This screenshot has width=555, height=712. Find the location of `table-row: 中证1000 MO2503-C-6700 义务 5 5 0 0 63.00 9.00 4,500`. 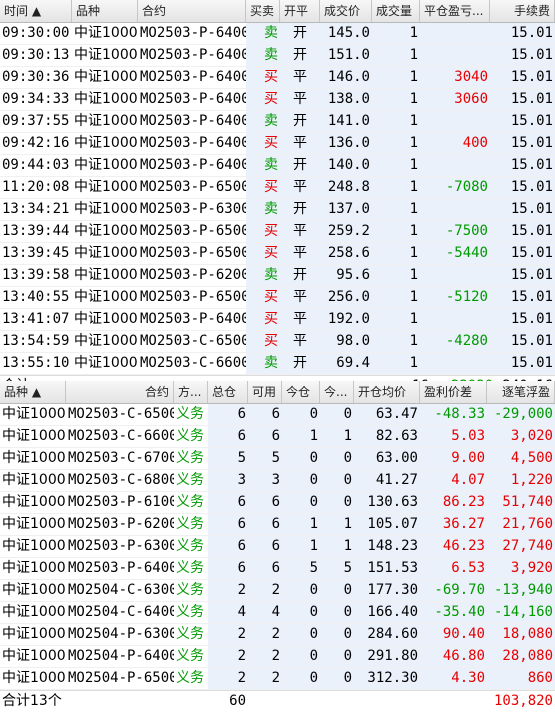

table-row: 中证1000 MO2503-C-6700 义务 5 5 0 0 63.00 9.00 4,500 is located at coordinates (277, 459).